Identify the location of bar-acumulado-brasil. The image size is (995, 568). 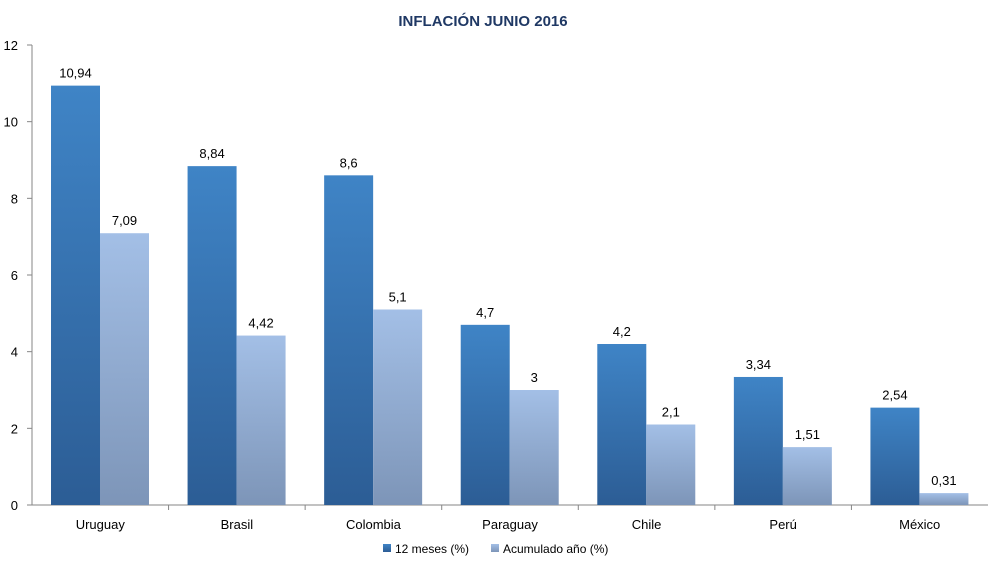
(261, 420).